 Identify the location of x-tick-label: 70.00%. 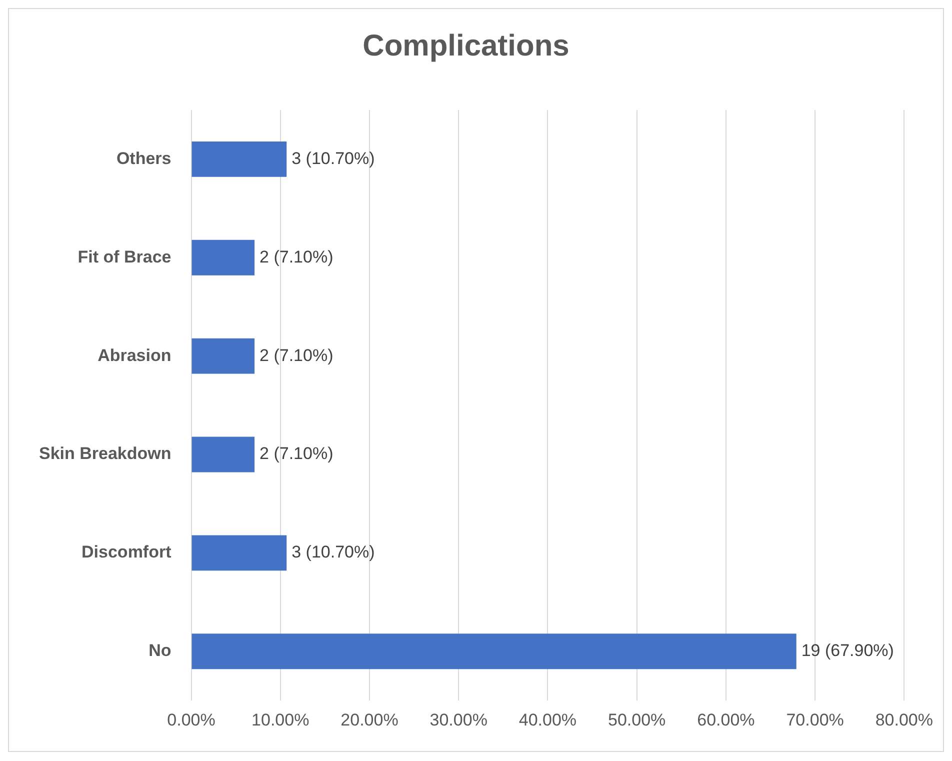
(815, 720).